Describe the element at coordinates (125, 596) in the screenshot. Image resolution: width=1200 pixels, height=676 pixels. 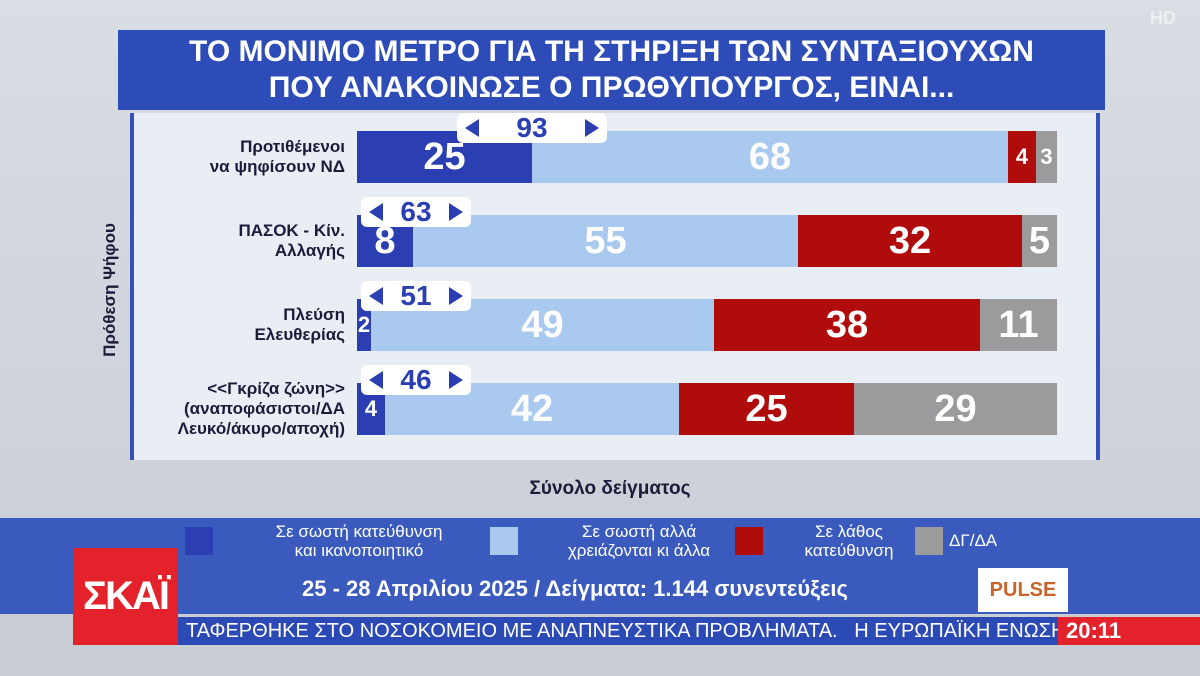
I see `channel-logo: ΣΚΑΪ` at that location.